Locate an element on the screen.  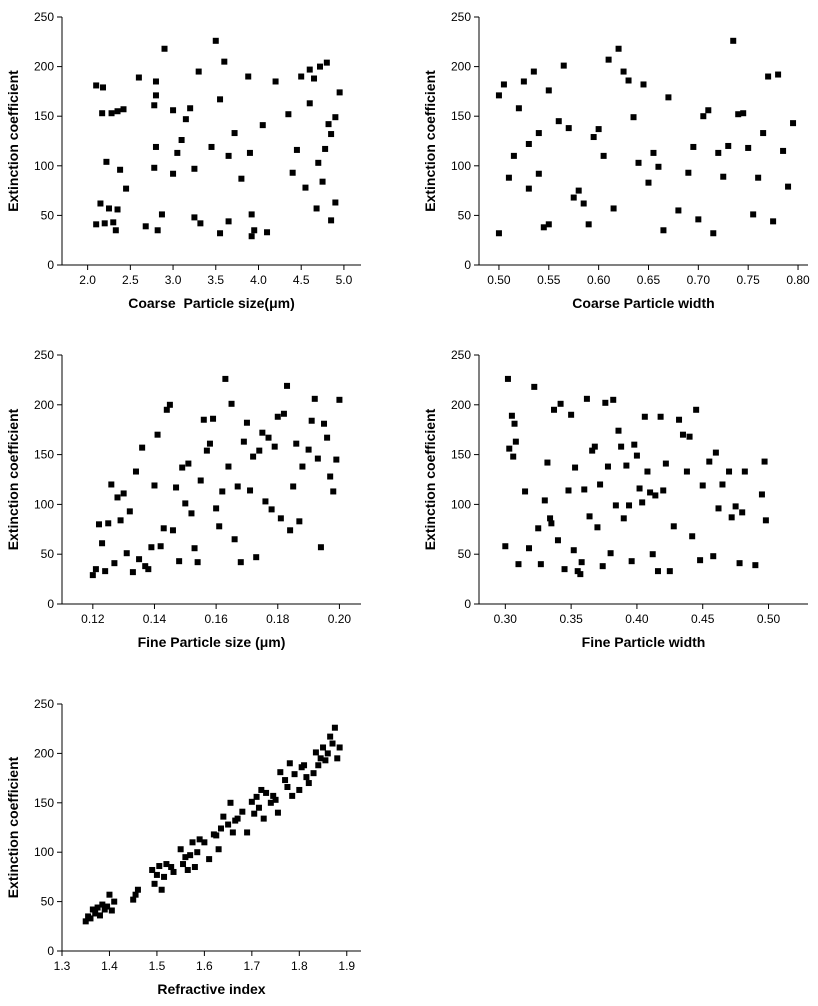
x-tick-label: 0.12 is located at coordinates (93, 619).